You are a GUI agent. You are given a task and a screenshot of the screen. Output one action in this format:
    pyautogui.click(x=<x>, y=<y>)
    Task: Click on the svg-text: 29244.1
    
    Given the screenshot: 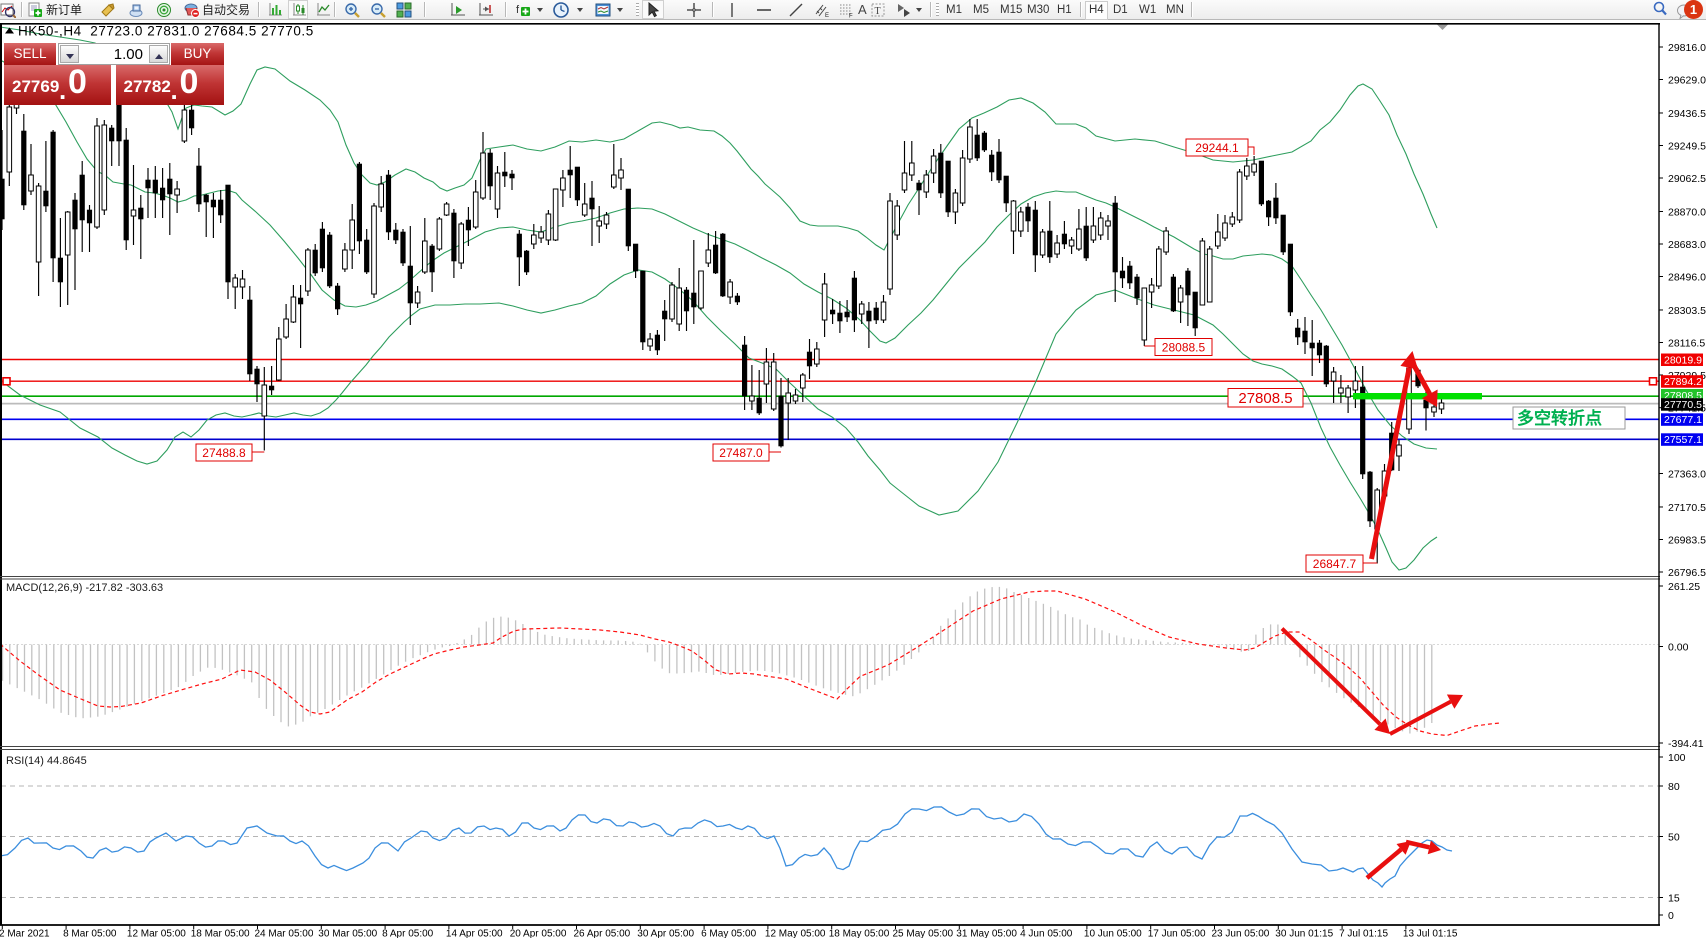 What is the action you would take?
    pyautogui.click(x=1217, y=148)
    